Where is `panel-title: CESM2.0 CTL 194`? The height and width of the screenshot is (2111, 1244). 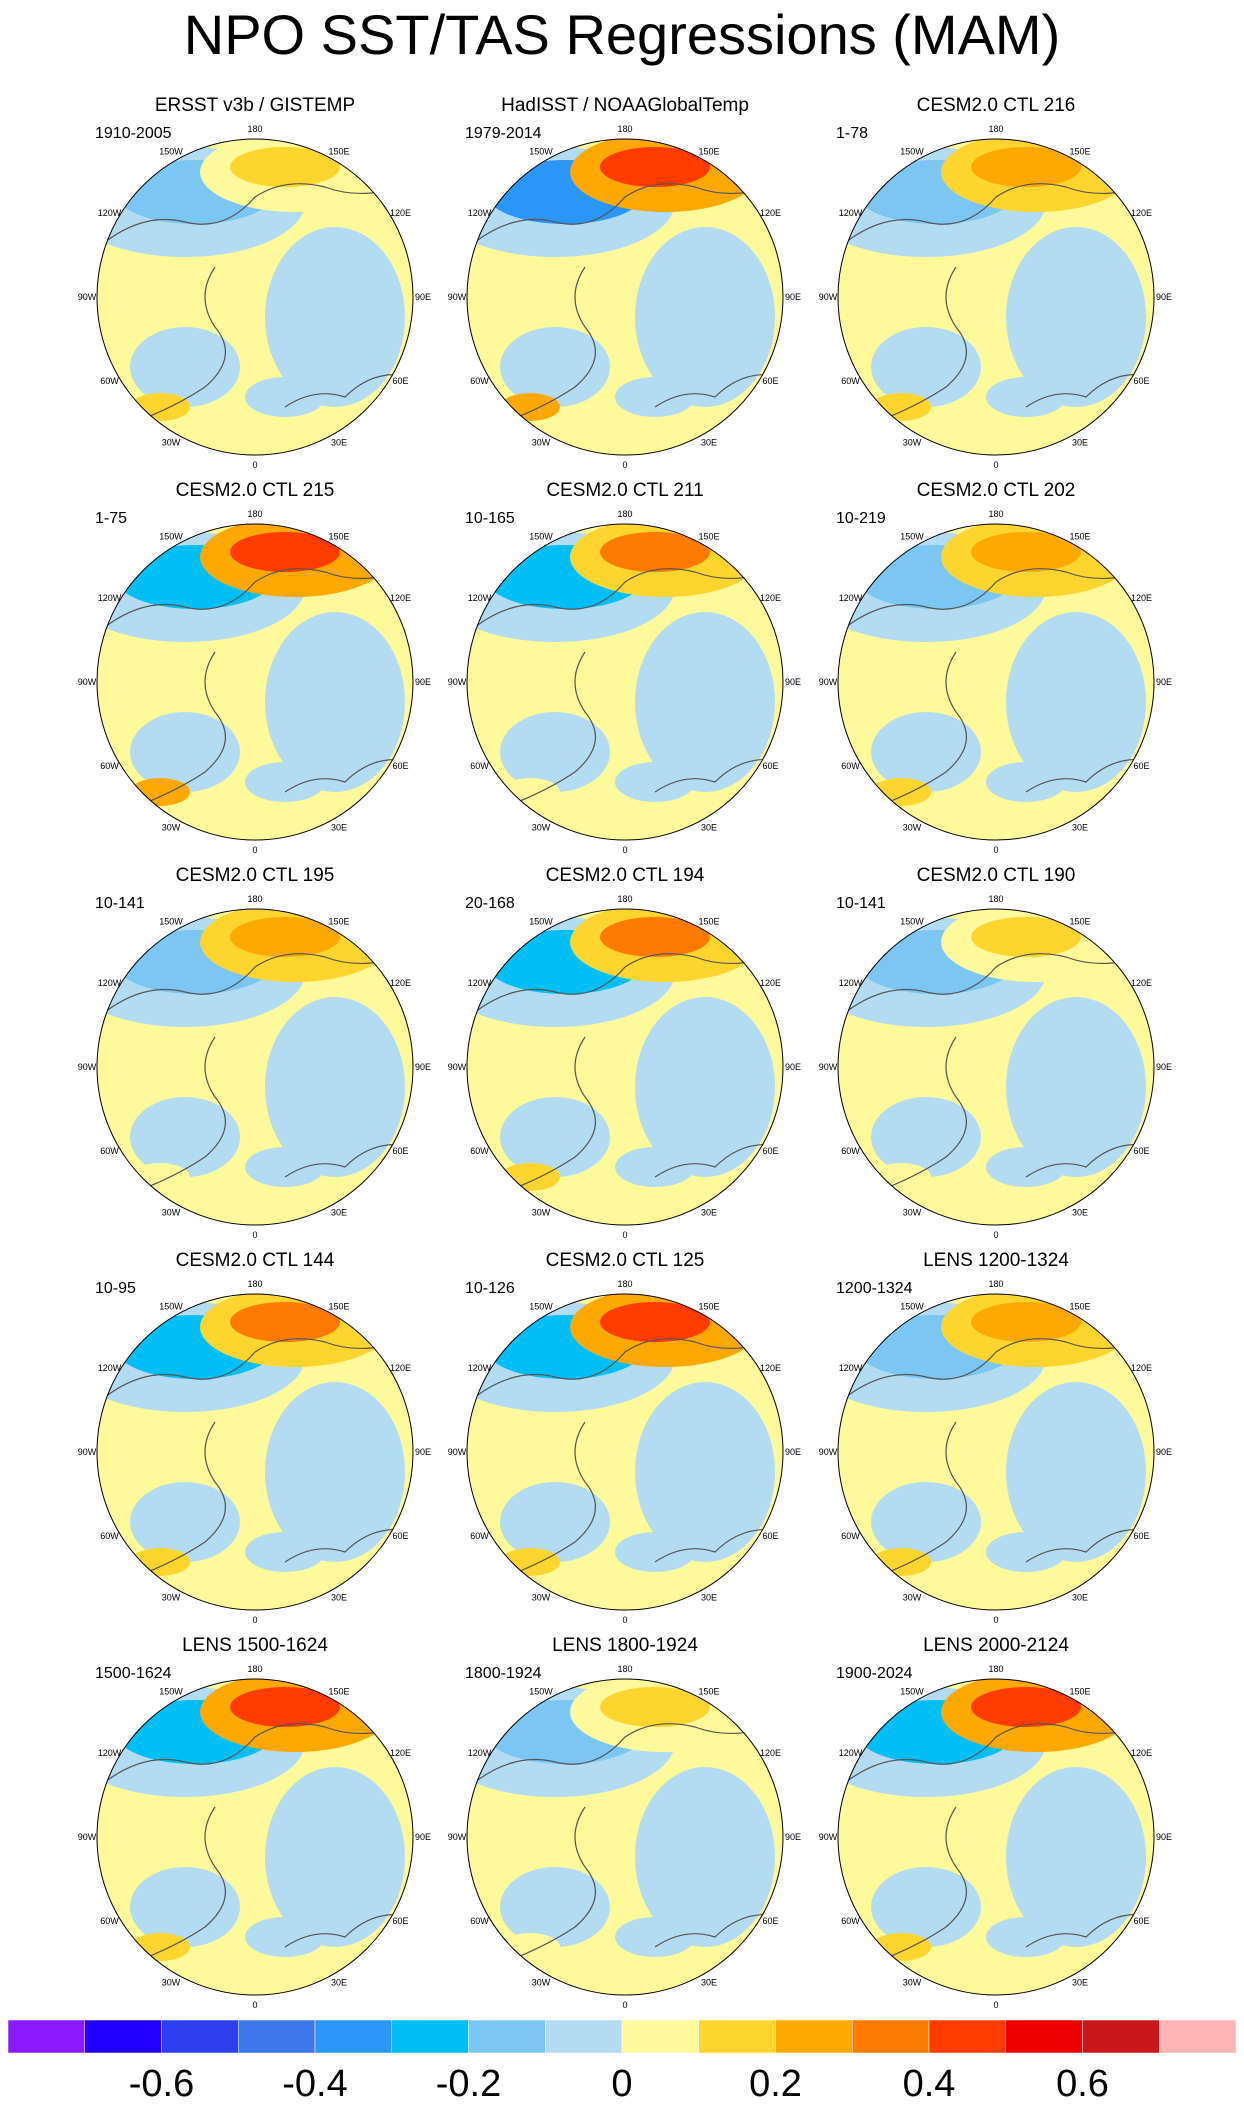
panel-title: CESM2.0 CTL 194 is located at coordinates (625, 875).